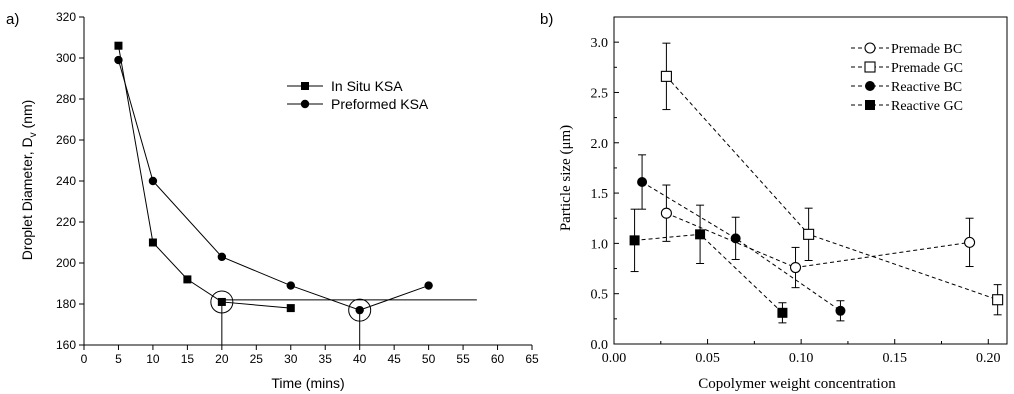 Image resolution: width=1014 pixels, height=394 pixels. Describe the element at coordinates (380, 104) in the screenshot. I see `legend-label: Preformed KSA` at that location.